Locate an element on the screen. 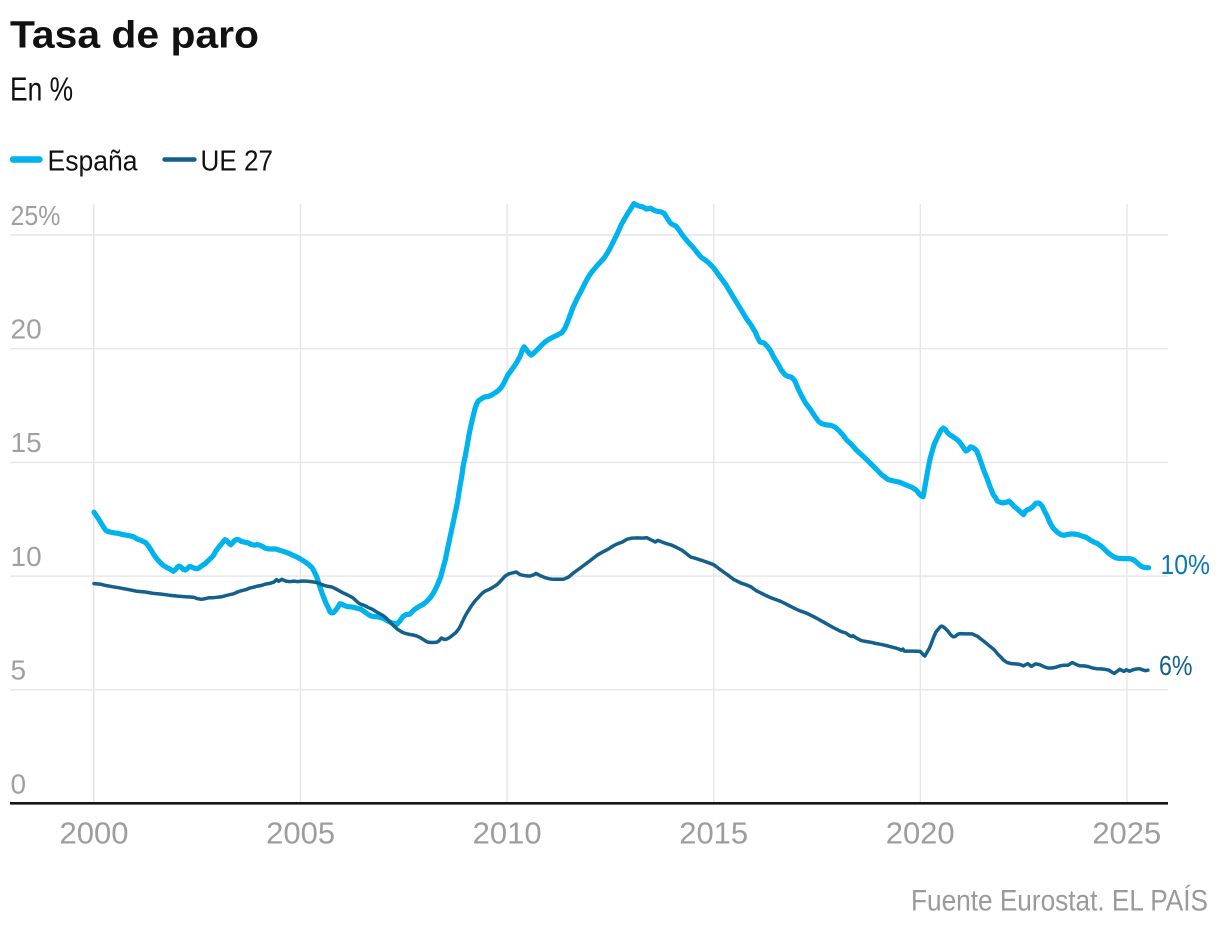  svg-text: 20 is located at coordinates (26, 329).